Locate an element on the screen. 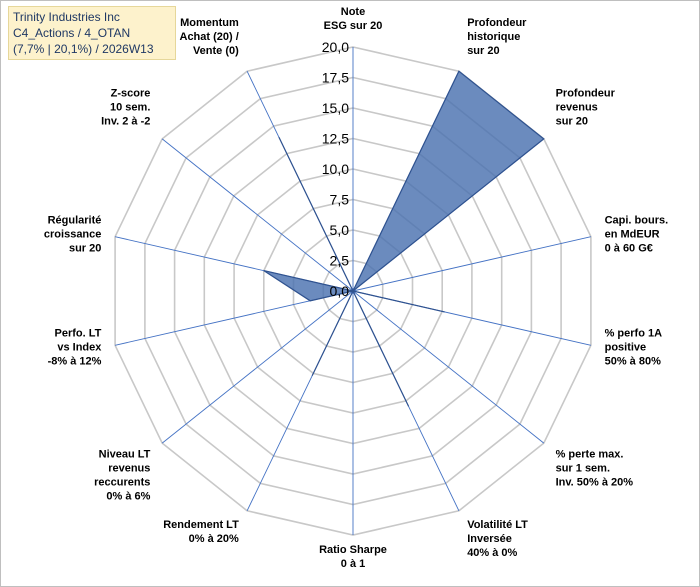  axis-label-line: % perte max. is located at coordinates (590, 454).